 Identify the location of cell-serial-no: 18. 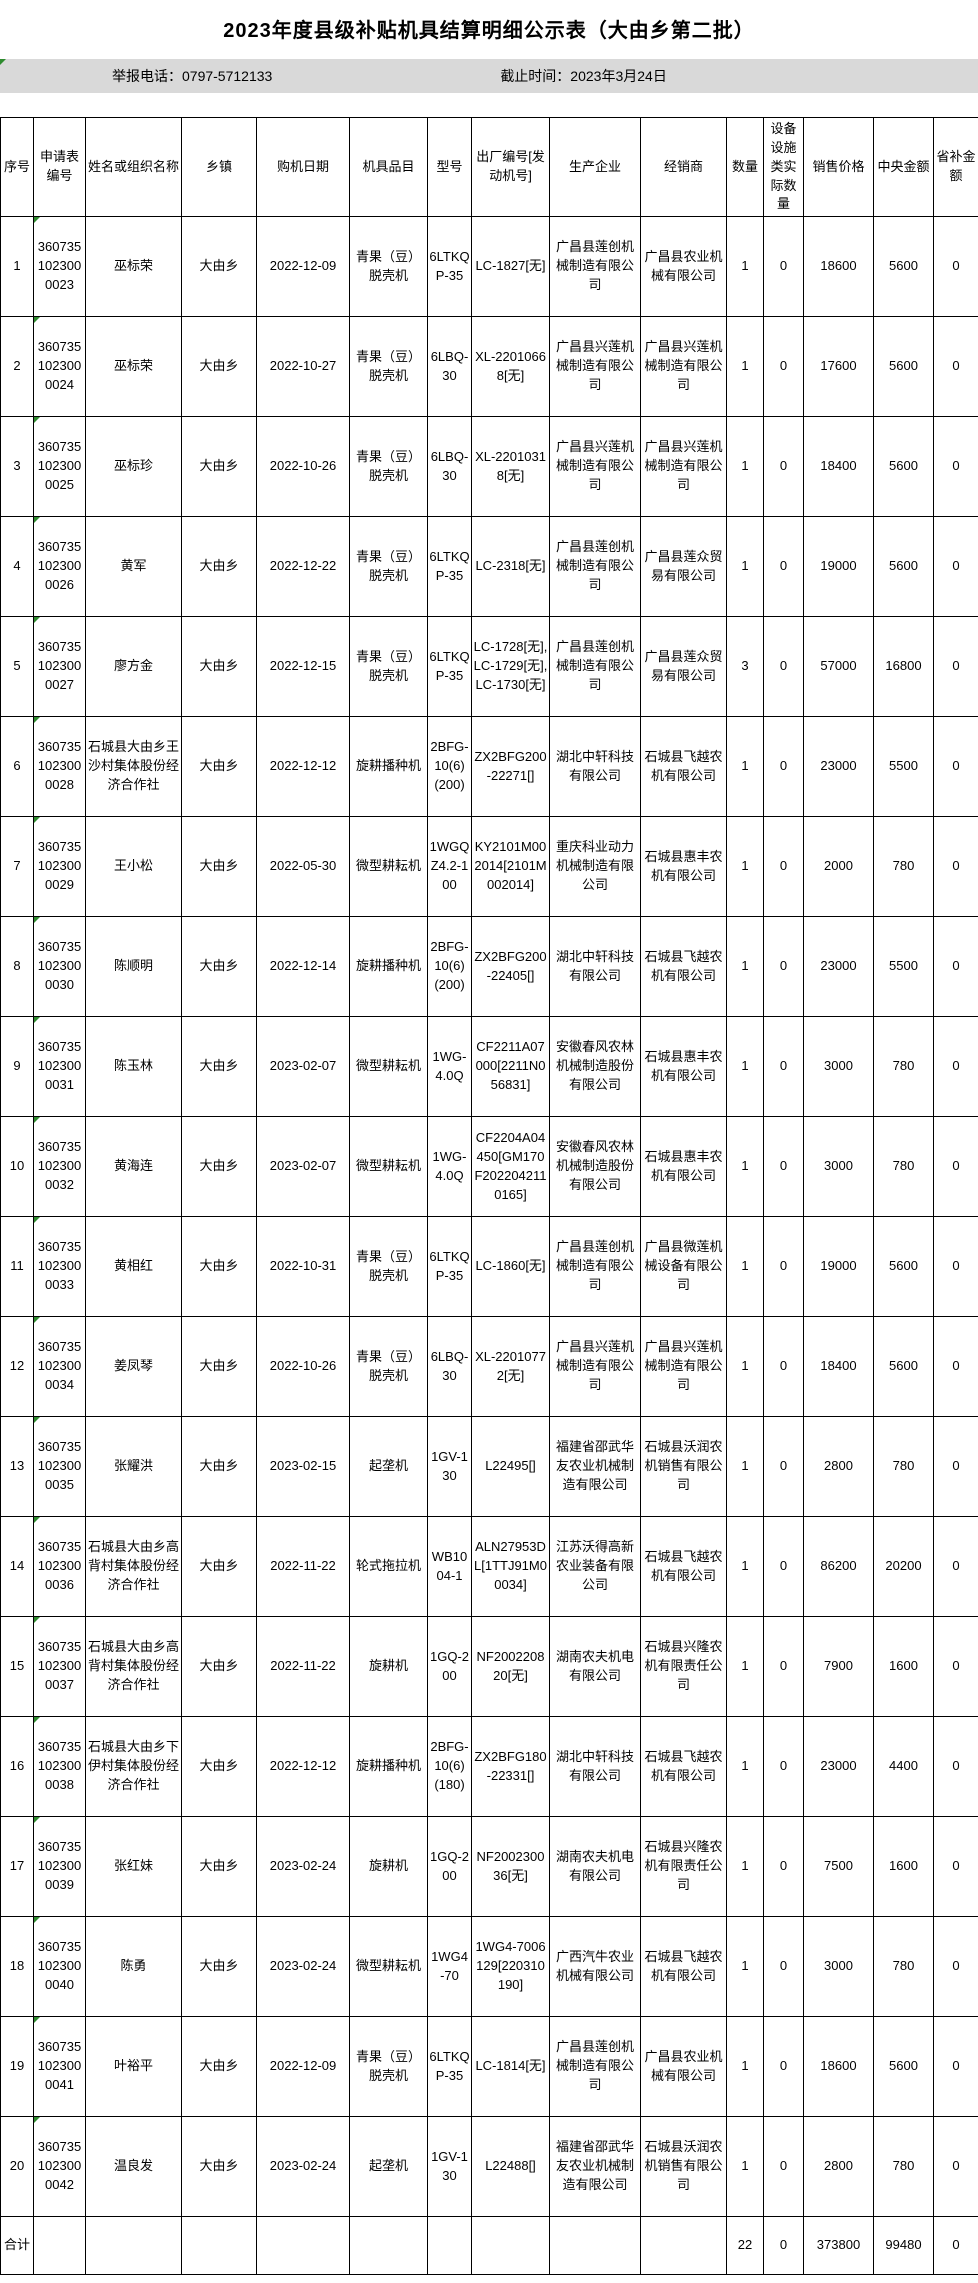
(17, 1967).